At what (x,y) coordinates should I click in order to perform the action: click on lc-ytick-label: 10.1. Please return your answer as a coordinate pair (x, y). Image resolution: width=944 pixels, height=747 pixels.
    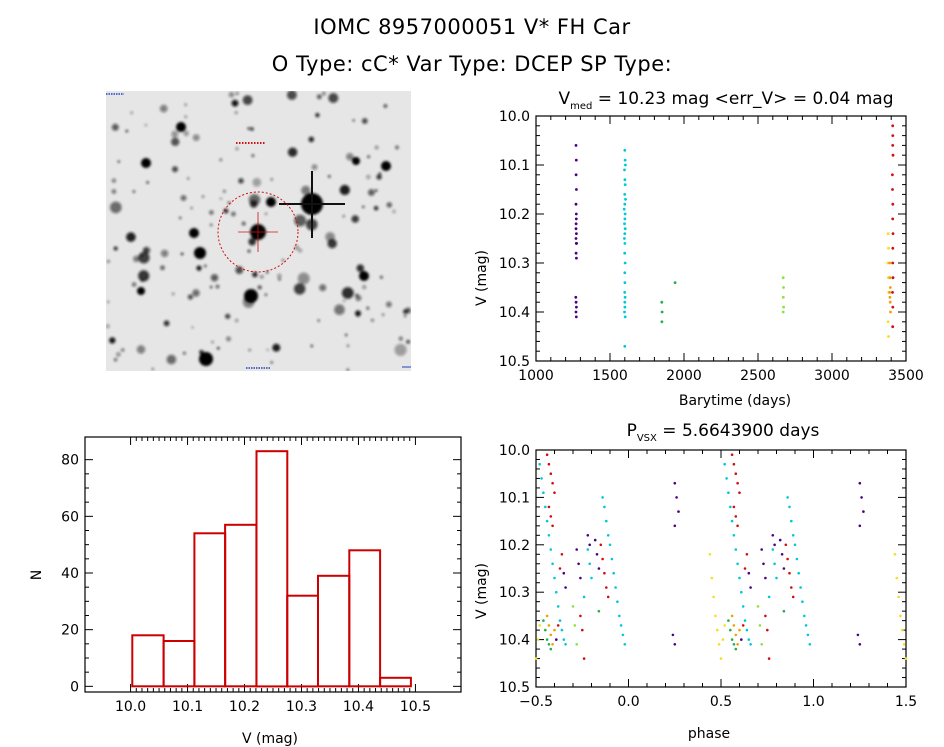
    Looking at the image, I should click on (514, 166).